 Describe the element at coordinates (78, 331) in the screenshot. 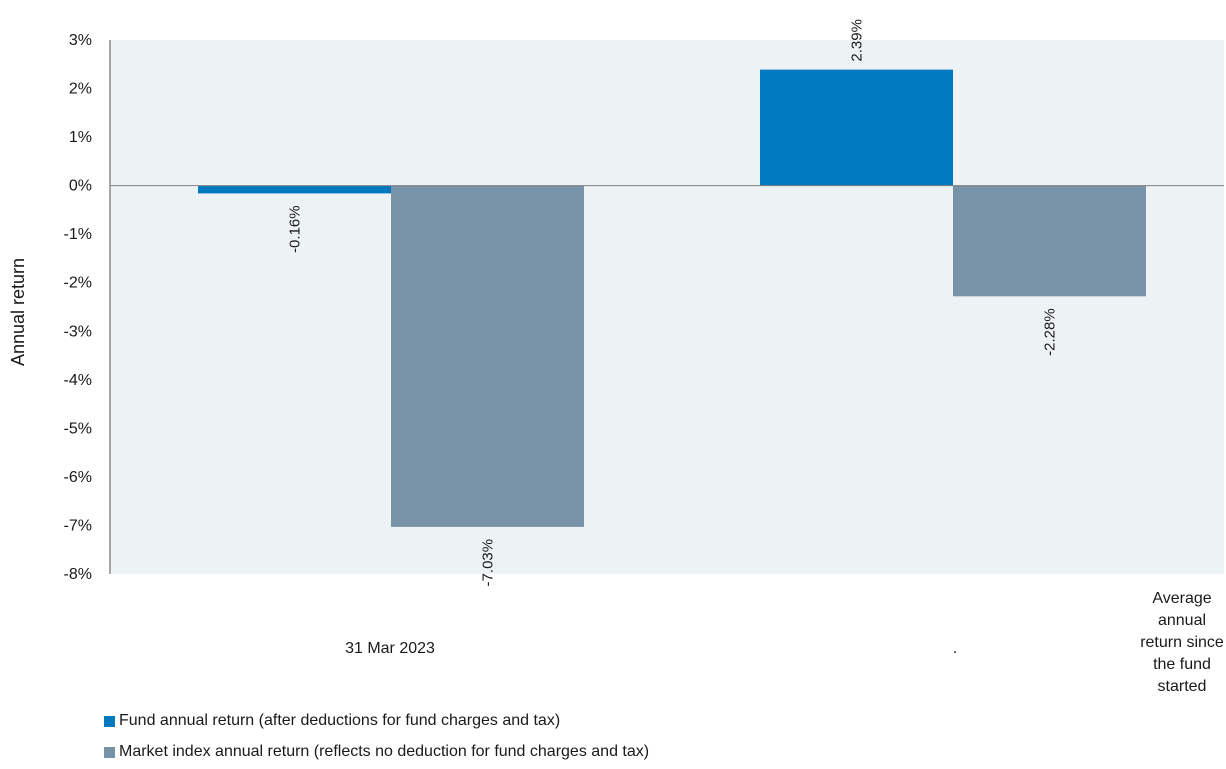

I see `y-tick-label: -3%` at that location.